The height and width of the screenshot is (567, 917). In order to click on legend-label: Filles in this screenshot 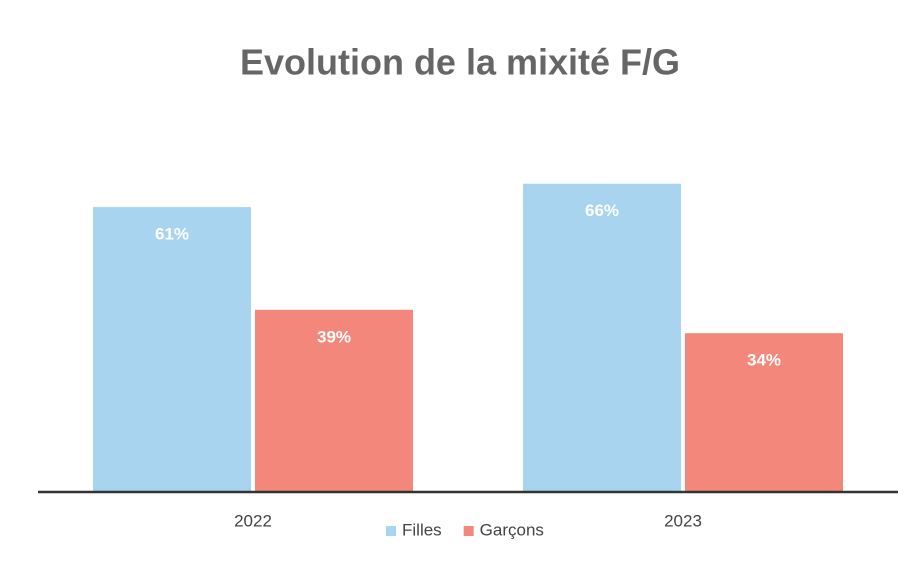, I will do `click(422, 529)`.